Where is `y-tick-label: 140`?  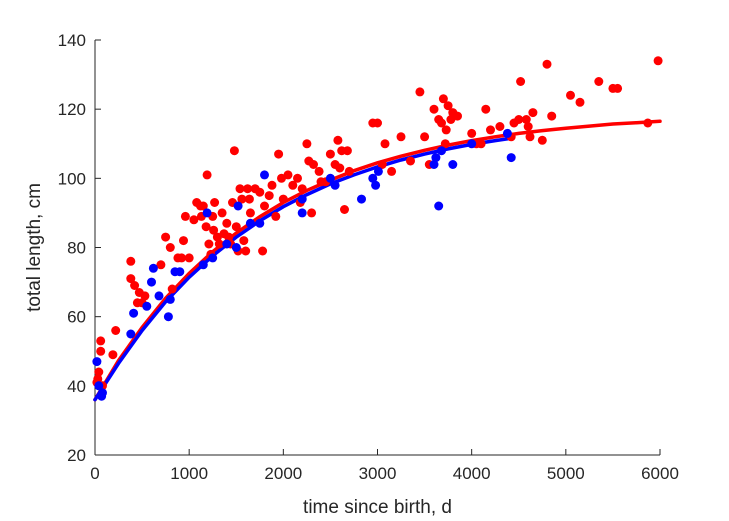
y-tick-label: 140 is located at coordinates (72, 40).